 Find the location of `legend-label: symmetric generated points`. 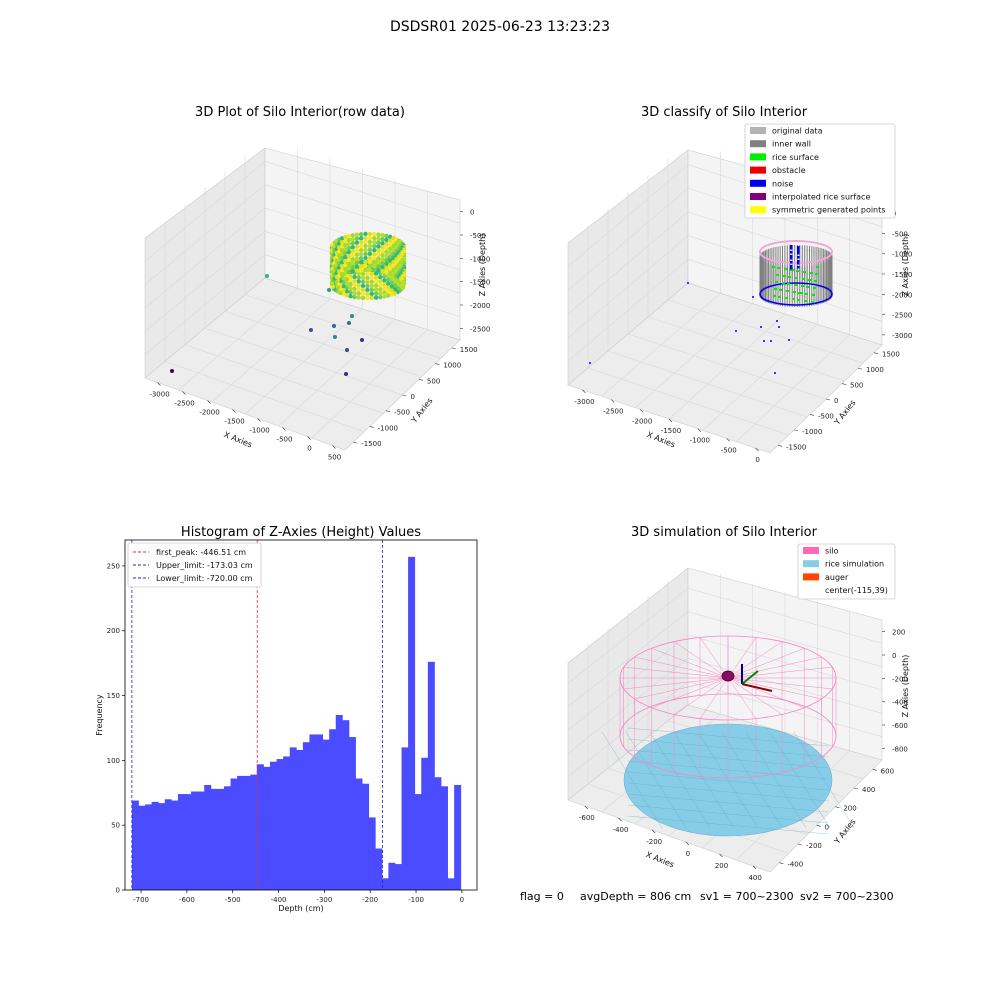

legend-label: symmetric generated points is located at coordinates (828, 210).